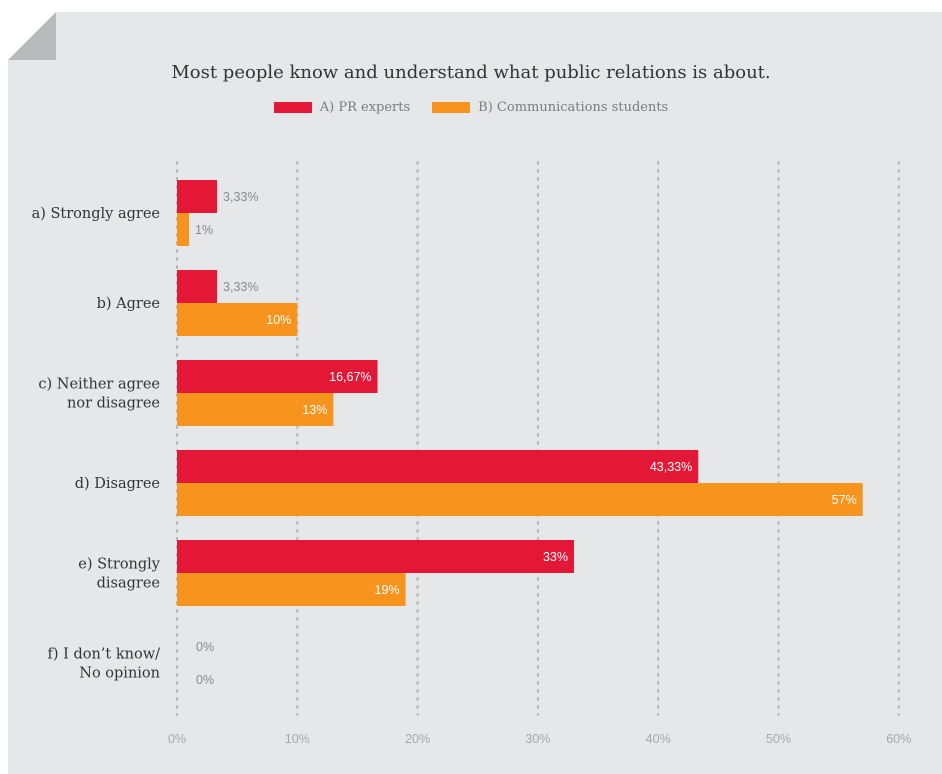  Describe the element at coordinates (278, 320) in the screenshot. I see `data-label-communications-students-1: 10%` at that location.